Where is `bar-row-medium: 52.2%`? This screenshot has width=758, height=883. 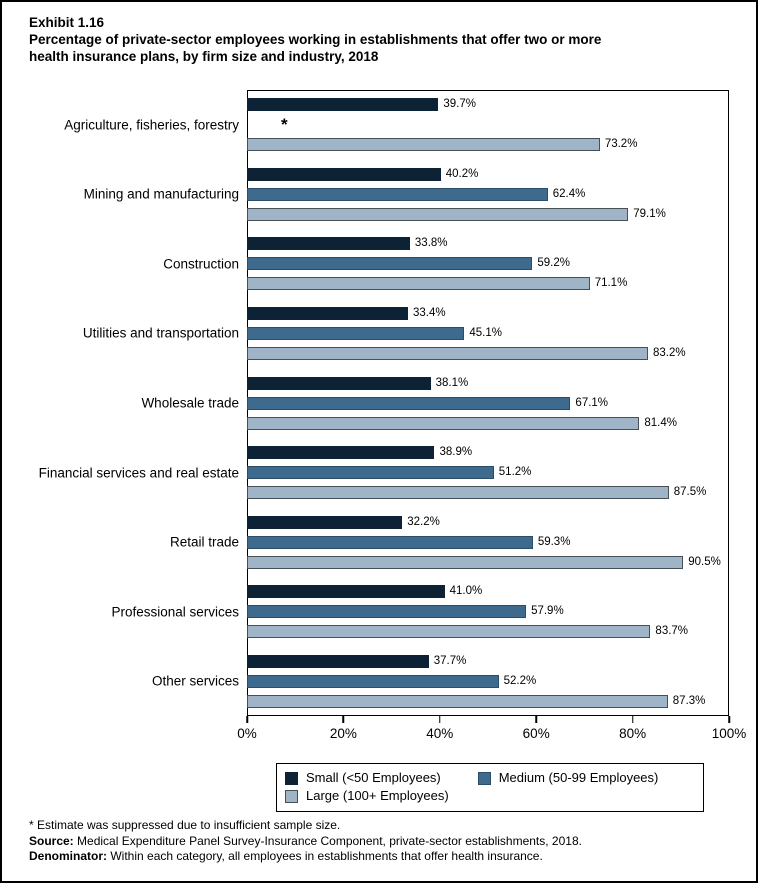
bar-row-medium: 52.2% is located at coordinates (488, 681).